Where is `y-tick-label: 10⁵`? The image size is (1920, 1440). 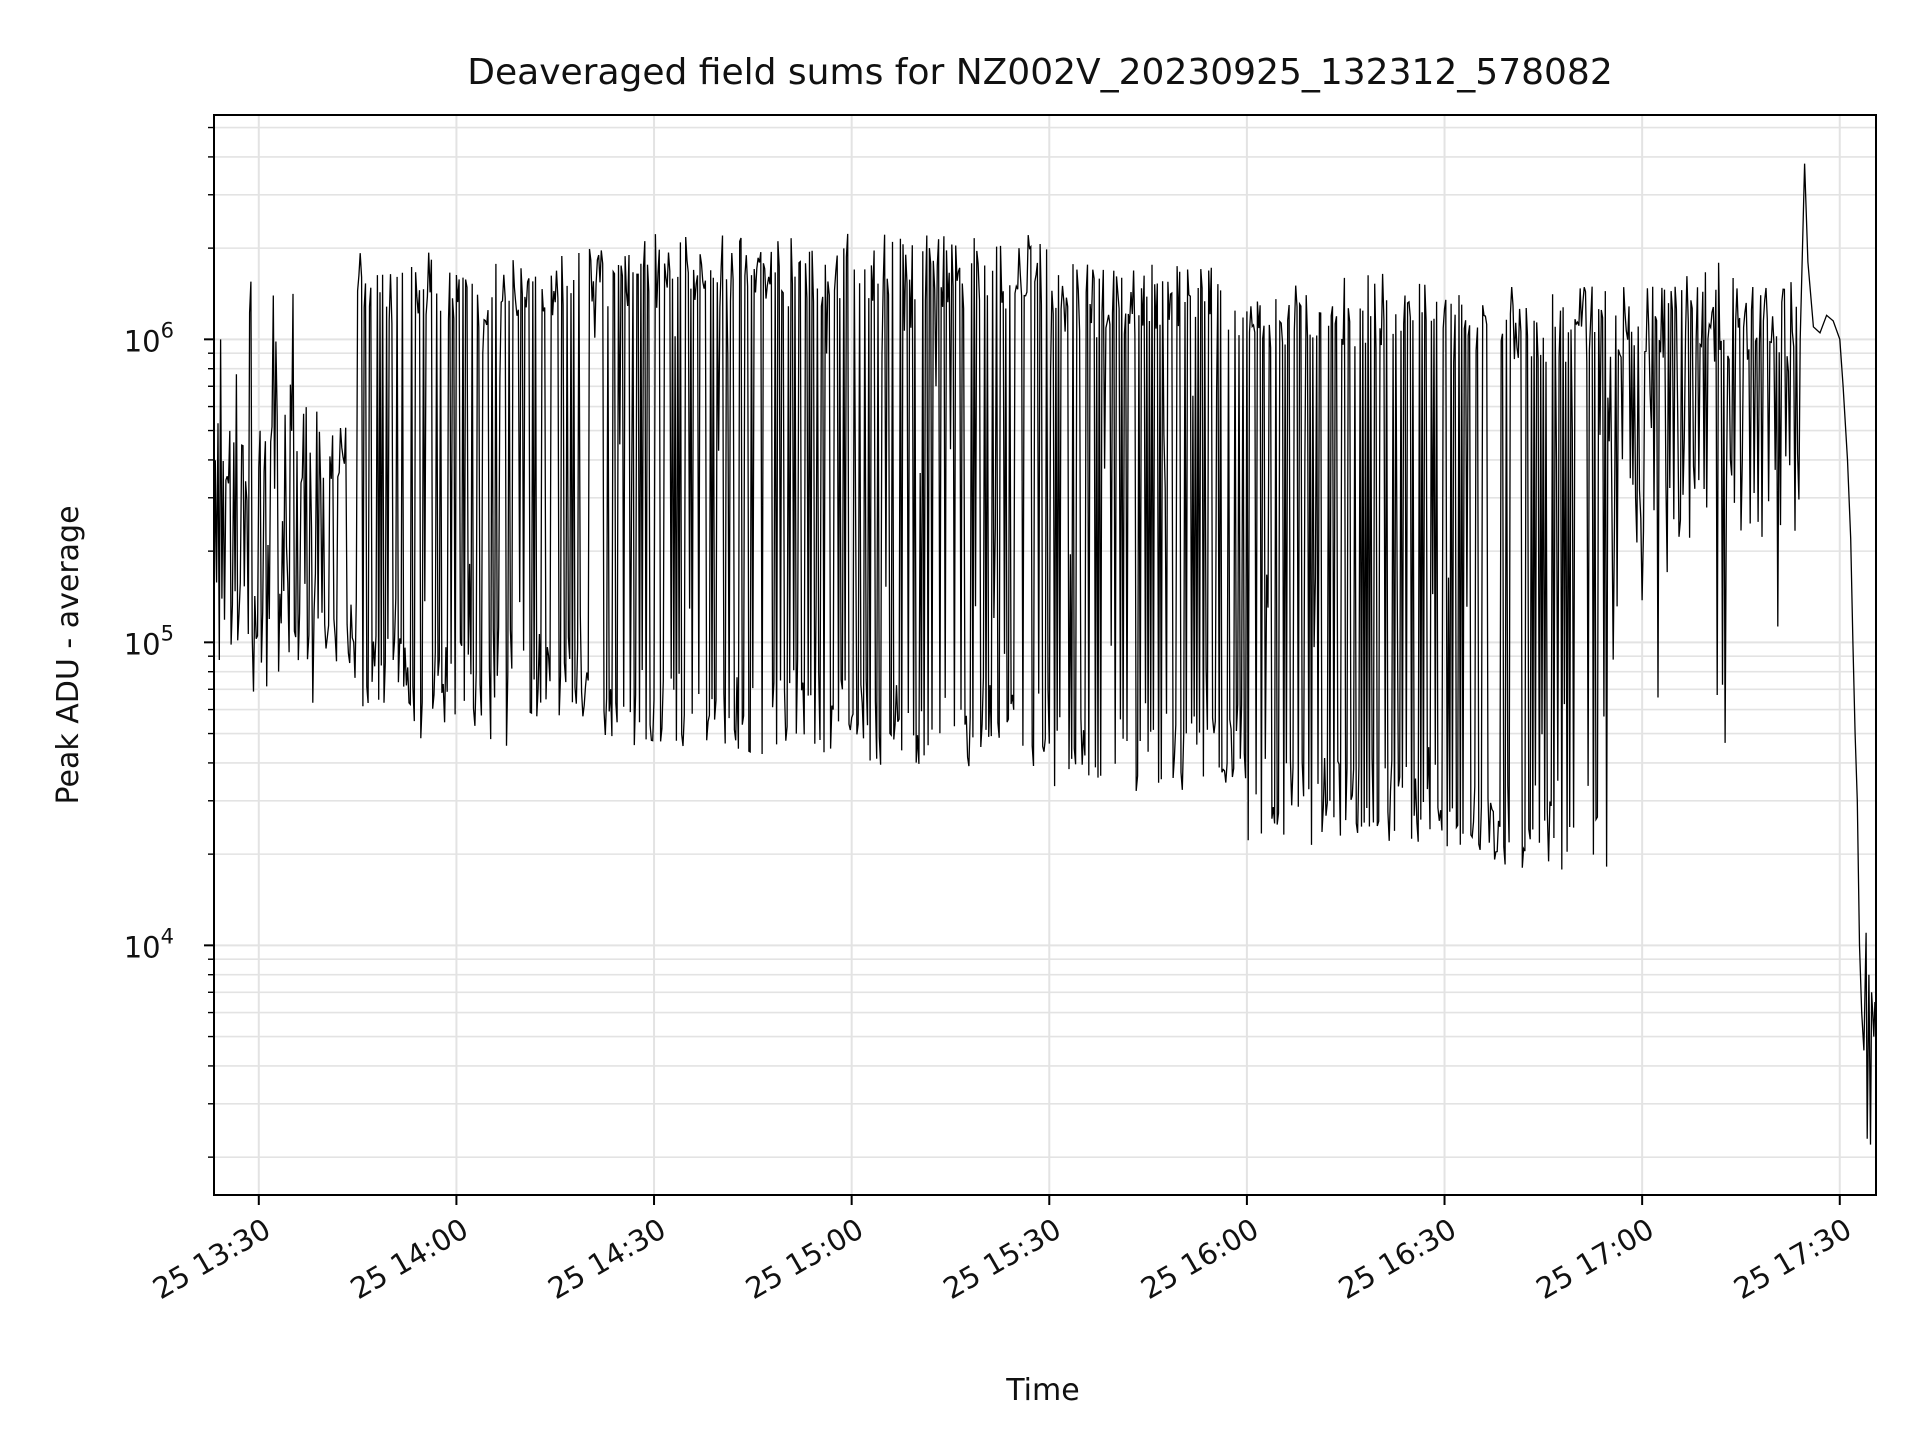 y-tick-label: 10⁵ is located at coordinates (149, 641).